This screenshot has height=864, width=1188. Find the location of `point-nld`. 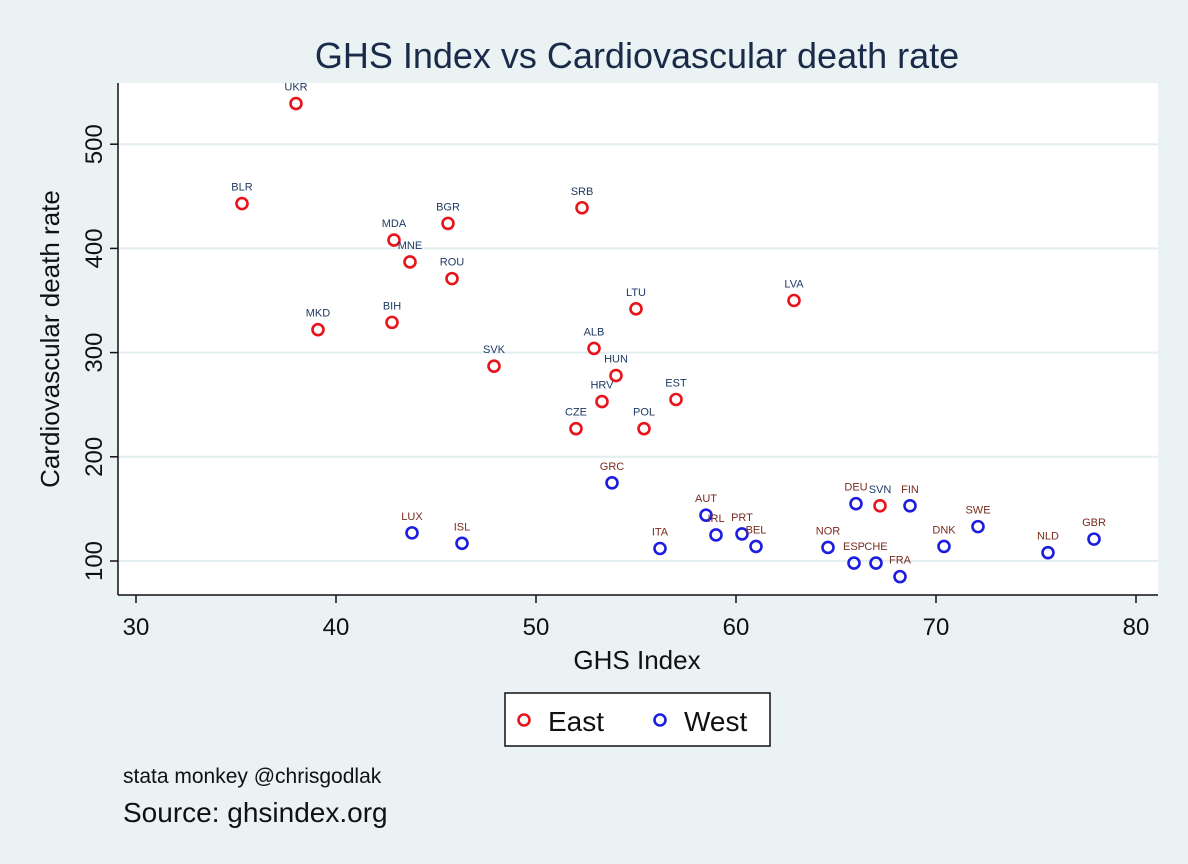

point-nld is located at coordinates (1048, 552).